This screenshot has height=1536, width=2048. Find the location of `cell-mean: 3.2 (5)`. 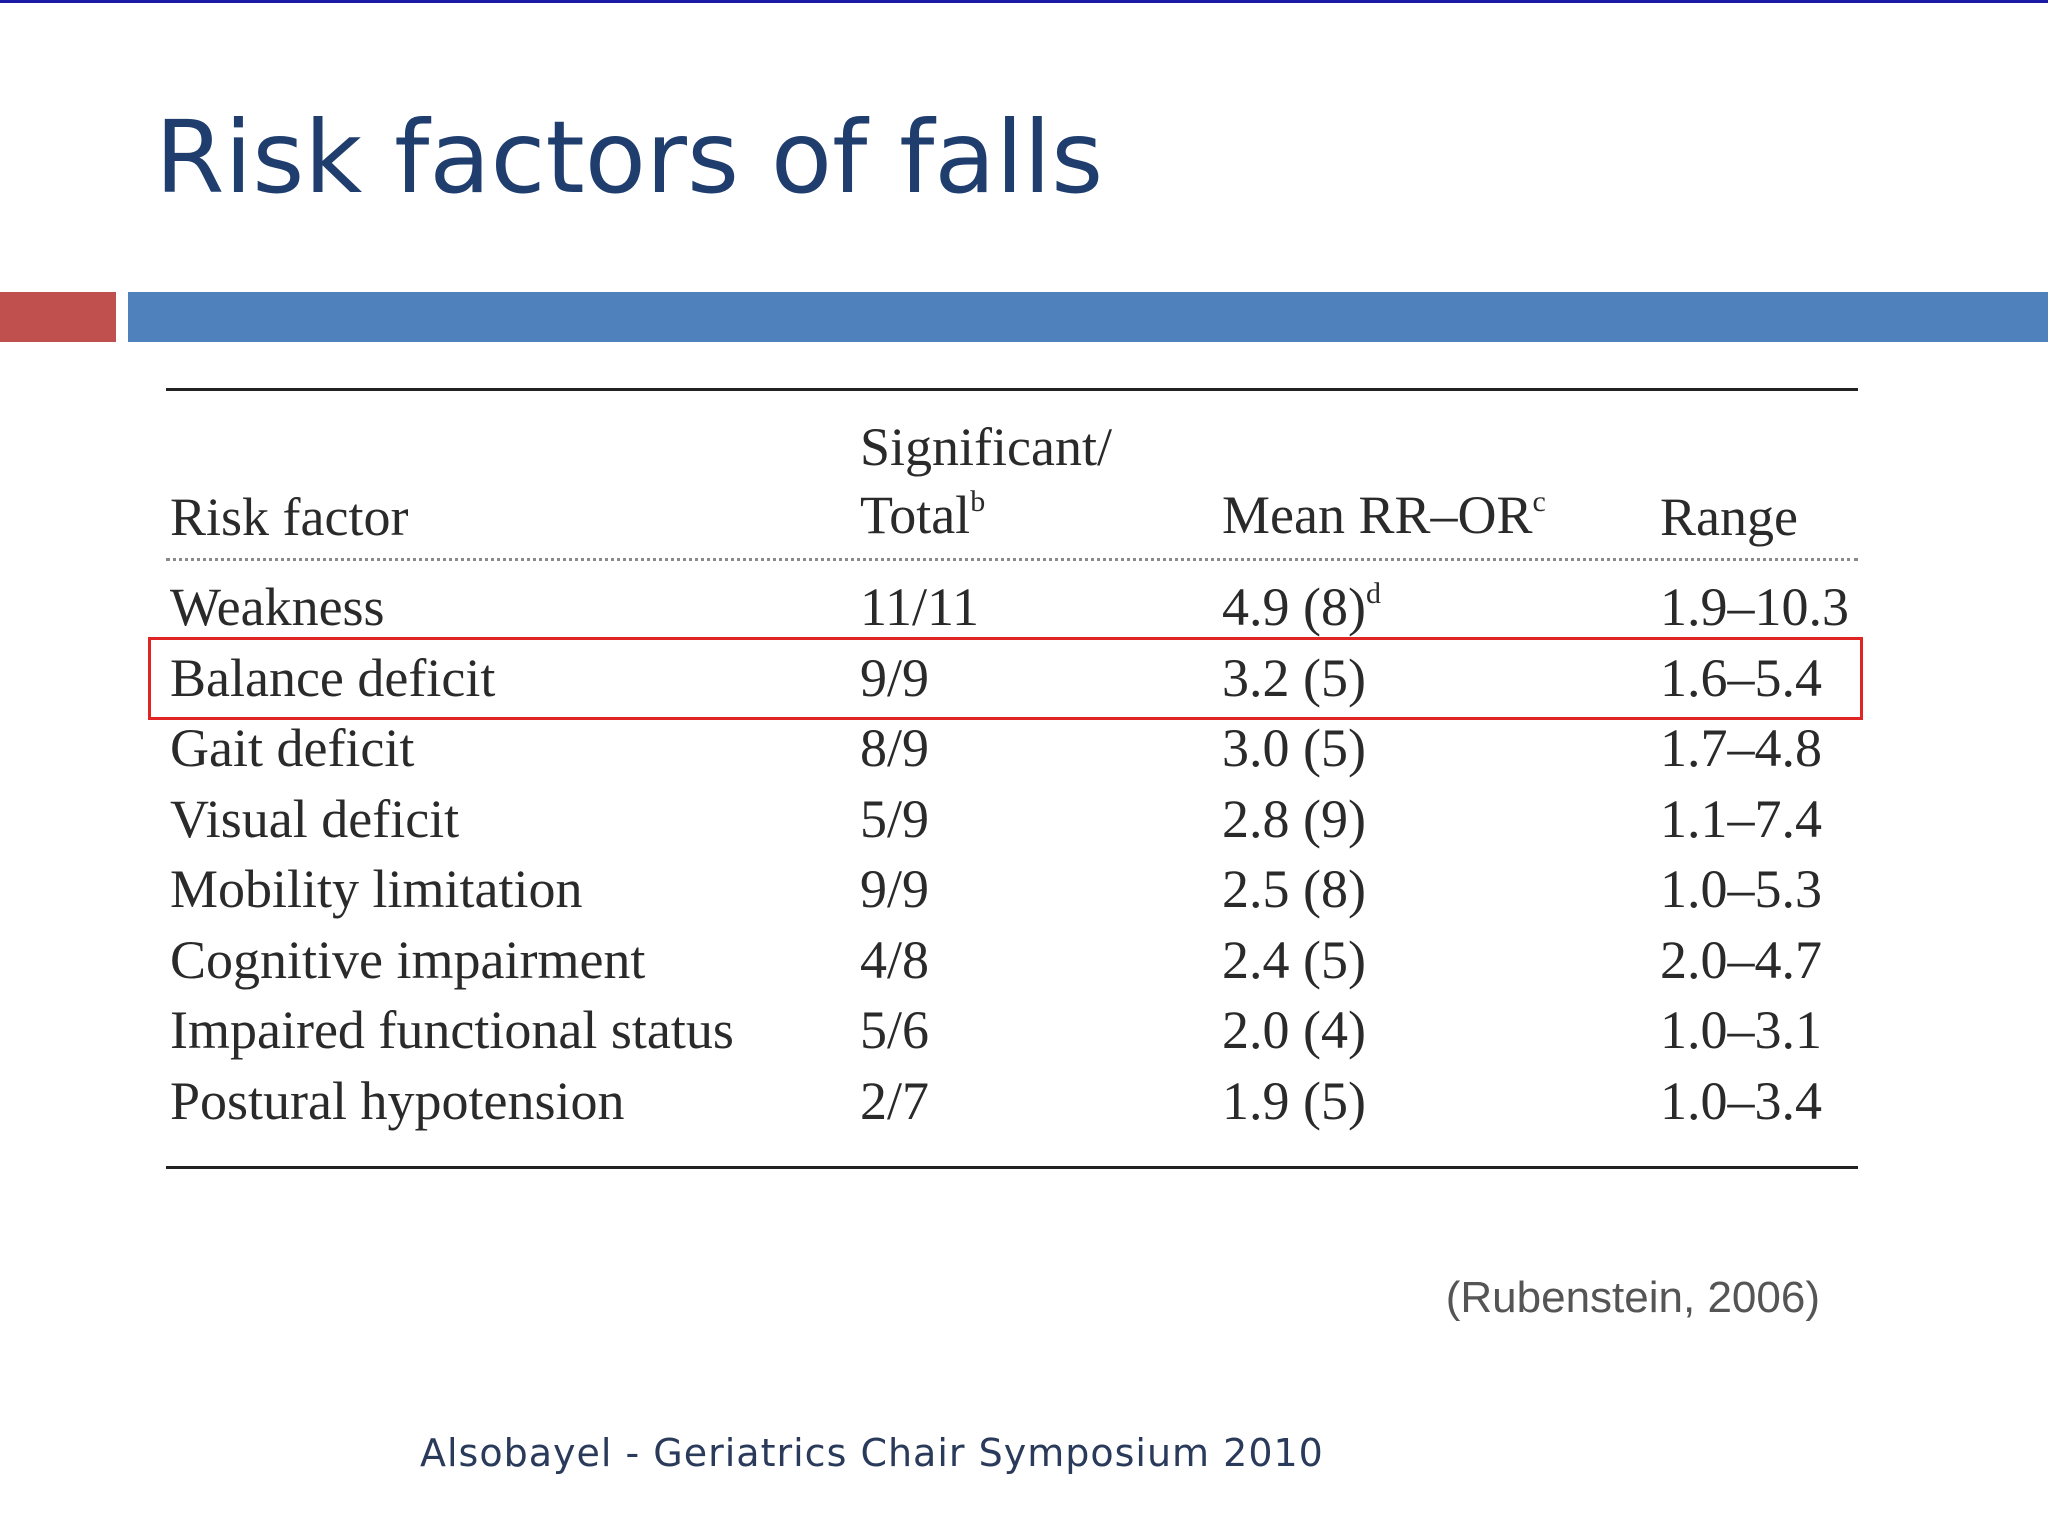

cell-mean: 3.2 (5) is located at coordinates (1294, 678).